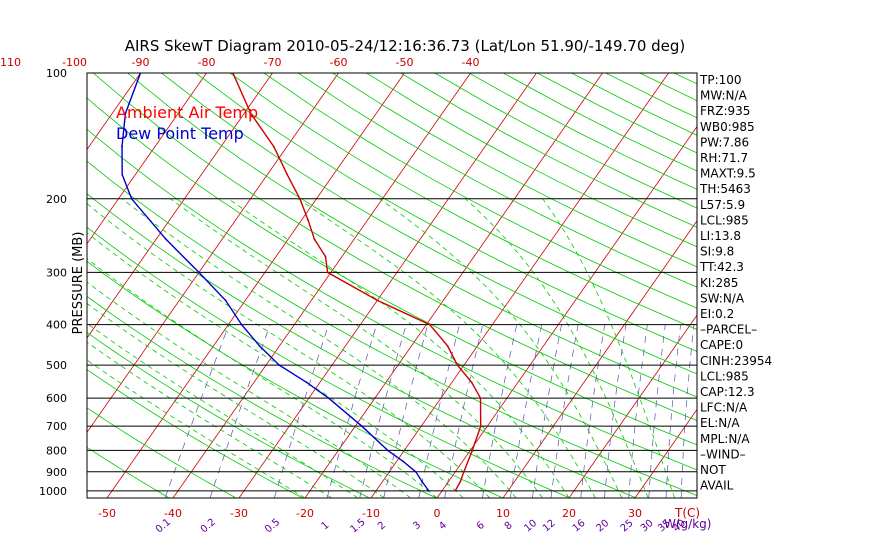  I want to click on index-line: WB0:985, so click(727, 127).